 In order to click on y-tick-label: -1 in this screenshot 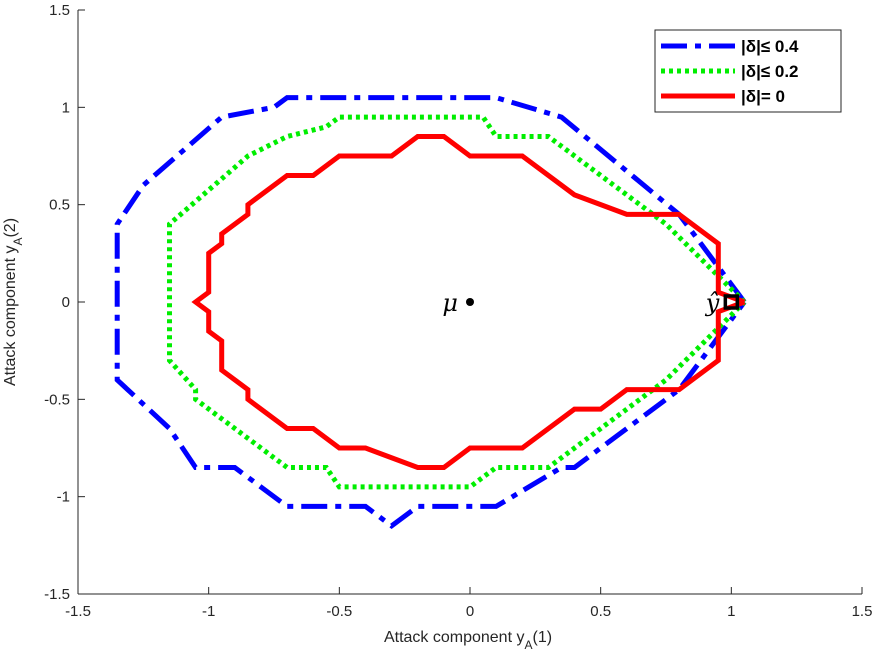, I will do `click(63, 497)`.